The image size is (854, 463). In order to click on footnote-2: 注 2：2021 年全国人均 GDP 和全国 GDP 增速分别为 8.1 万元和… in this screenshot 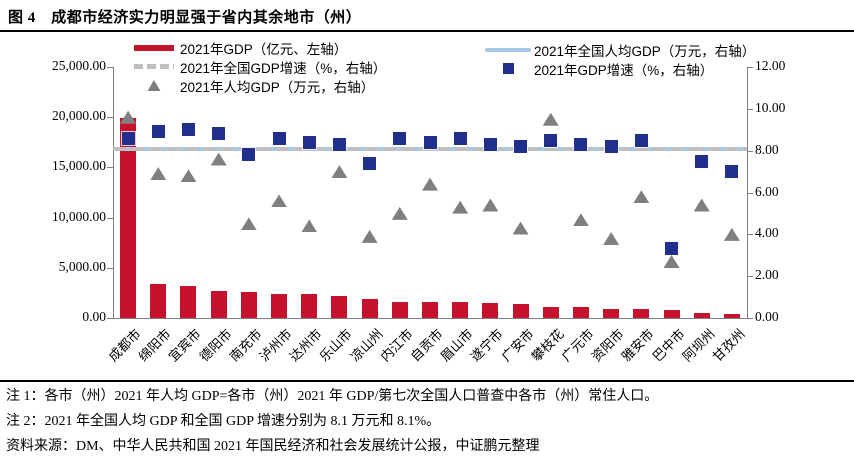, I will do `click(223, 421)`.